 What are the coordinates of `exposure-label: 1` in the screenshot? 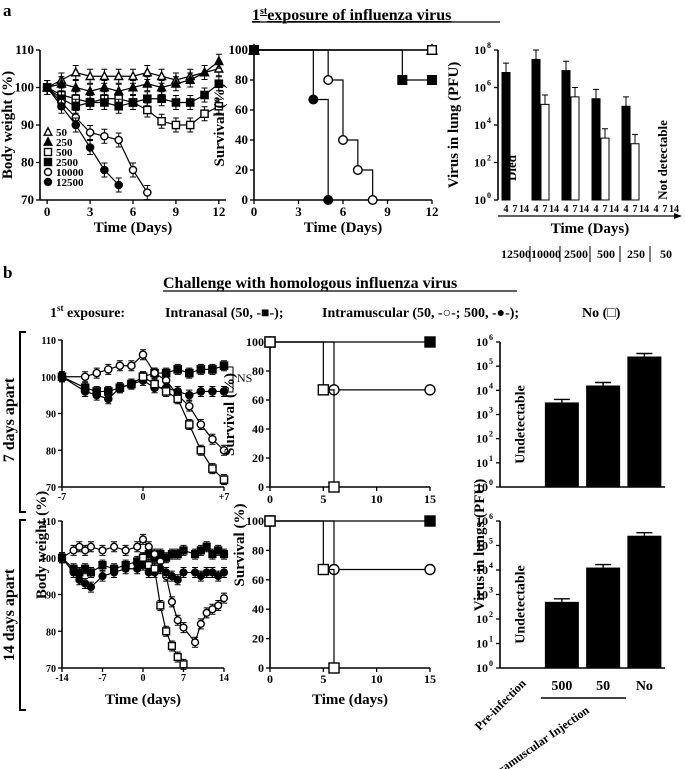 It's located at (53, 313).